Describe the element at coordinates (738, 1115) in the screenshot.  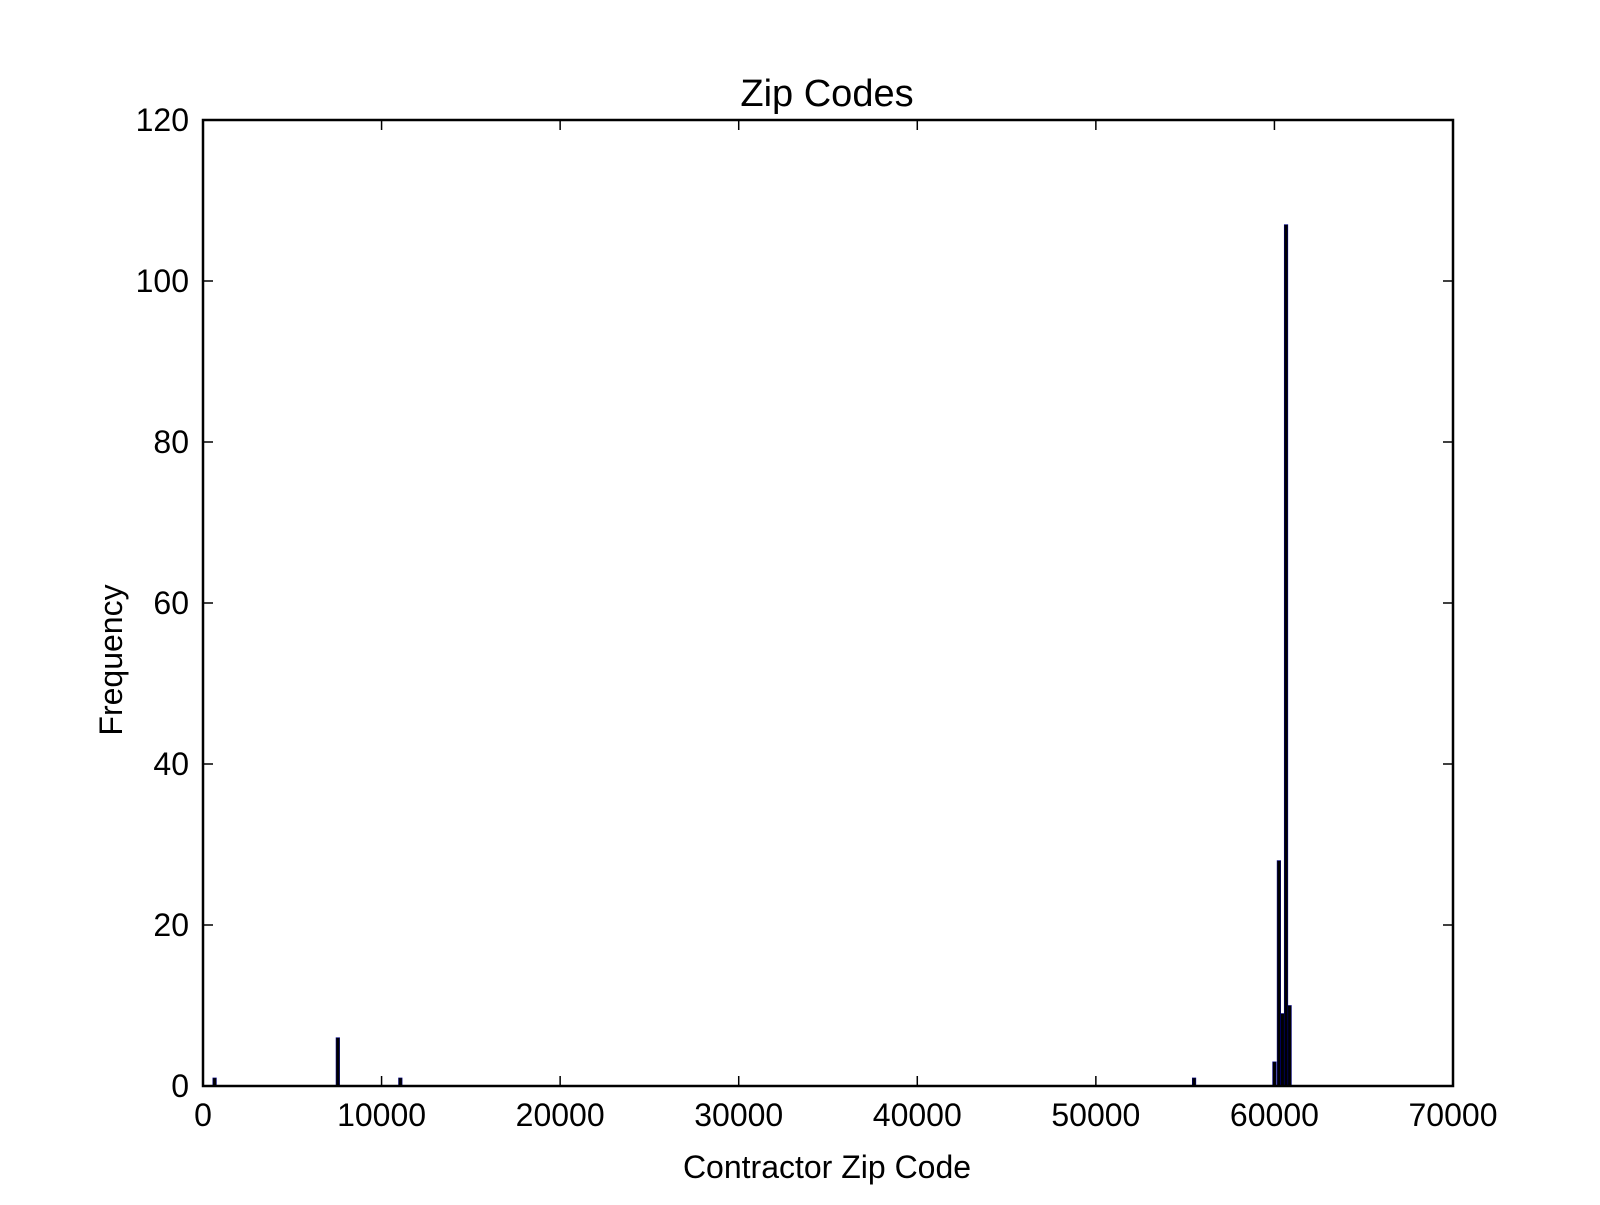
I see `x-tick-label: 30000` at that location.